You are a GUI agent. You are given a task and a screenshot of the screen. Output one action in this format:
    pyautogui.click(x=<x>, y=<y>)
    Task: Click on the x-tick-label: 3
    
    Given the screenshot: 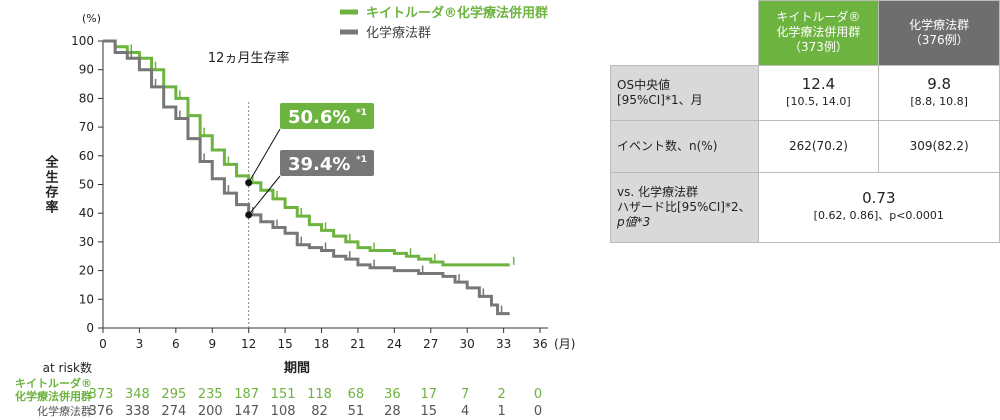 What is the action you would take?
    pyautogui.click(x=140, y=344)
    